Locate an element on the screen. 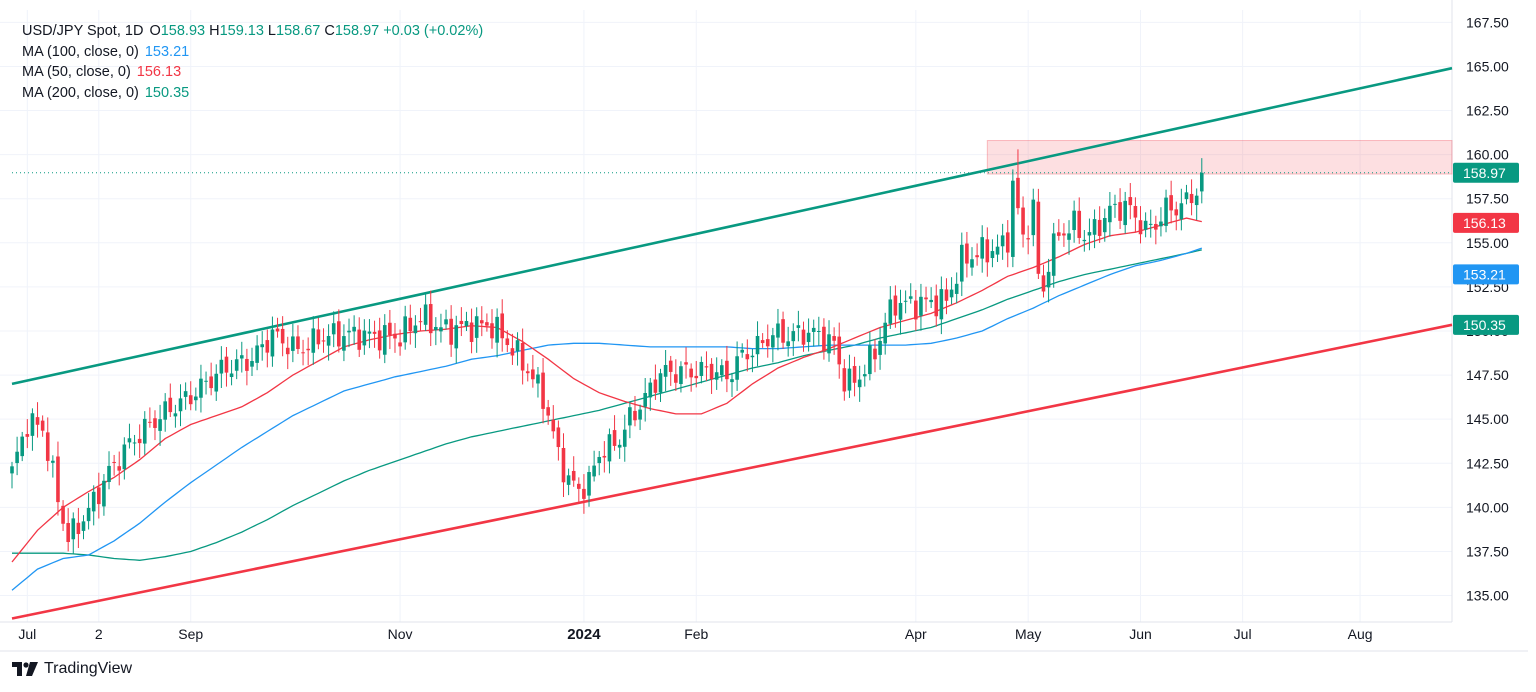  price-axis-label: 140.00 is located at coordinates (1487, 507).